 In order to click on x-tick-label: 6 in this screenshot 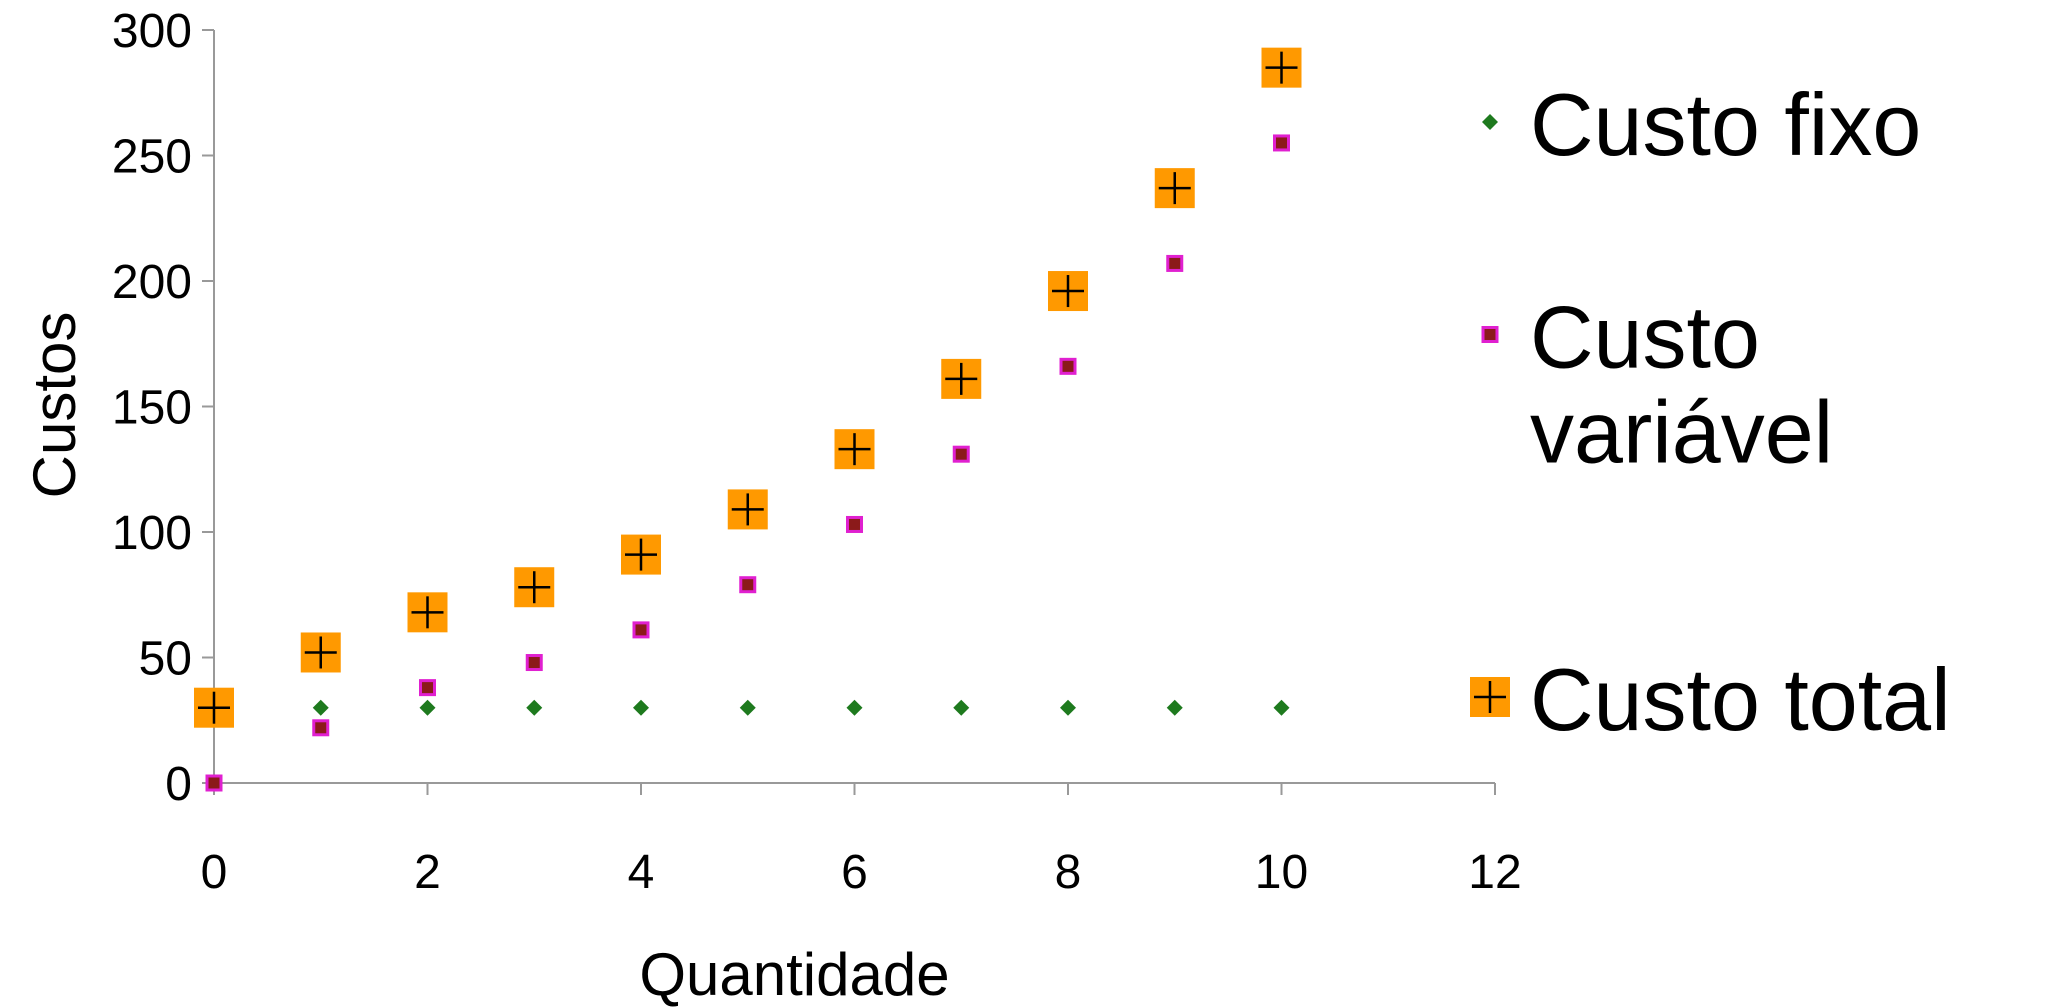, I will do `click(854, 872)`.